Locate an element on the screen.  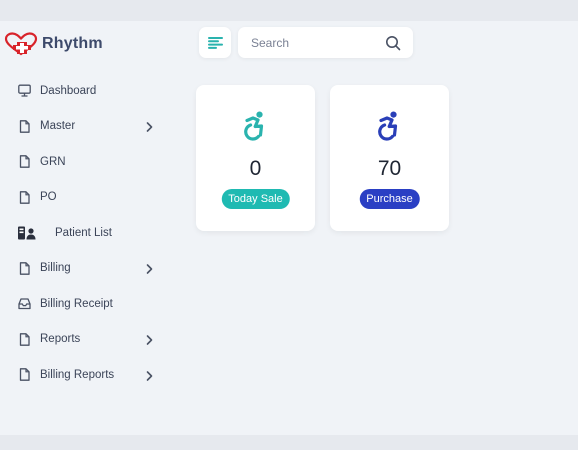
sidebar-item-master: Master is located at coordinates (90, 127).